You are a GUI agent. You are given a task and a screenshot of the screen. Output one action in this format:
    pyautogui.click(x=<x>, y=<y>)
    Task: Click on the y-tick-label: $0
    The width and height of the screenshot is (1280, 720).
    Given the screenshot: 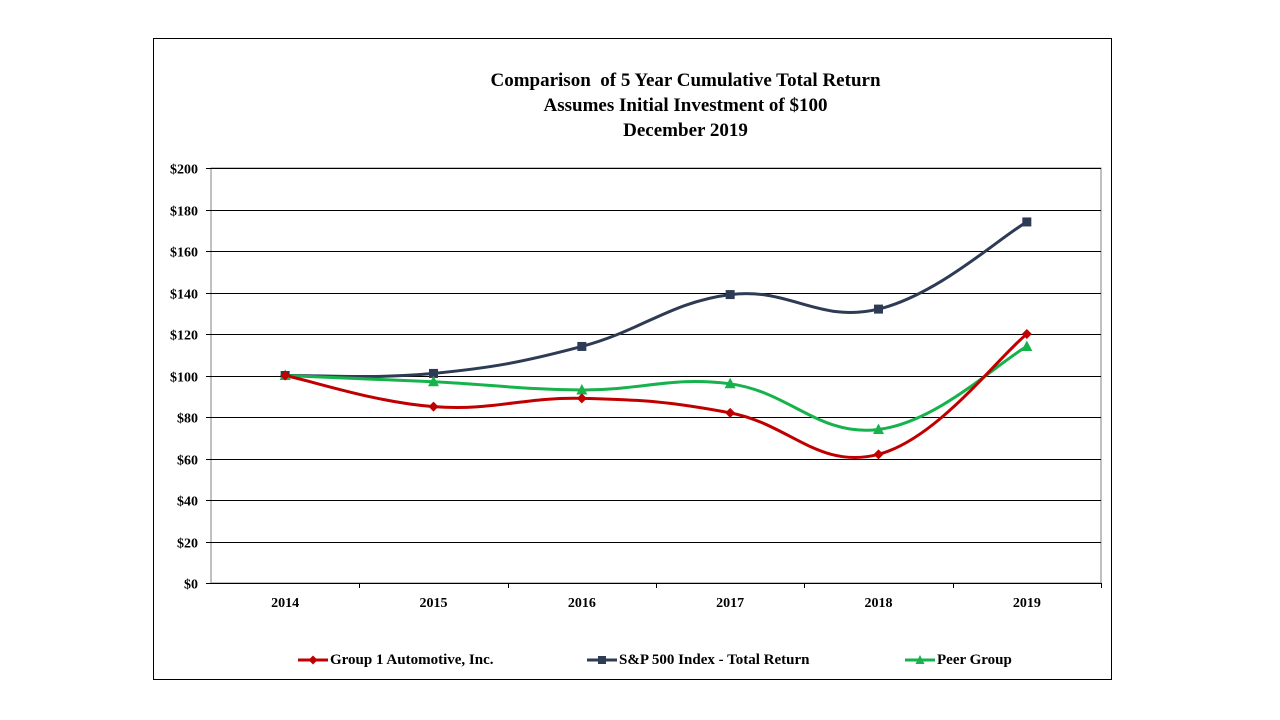 What is the action you would take?
    pyautogui.click(x=191, y=585)
    